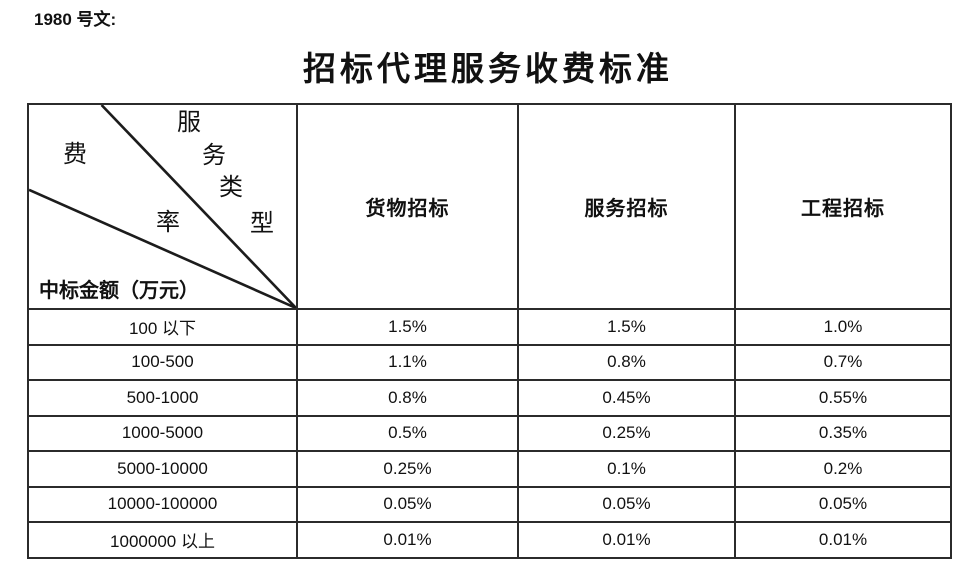  I want to click on table-row: 500-1000 0.8% 0.45% 0.55%, so click(489, 398).